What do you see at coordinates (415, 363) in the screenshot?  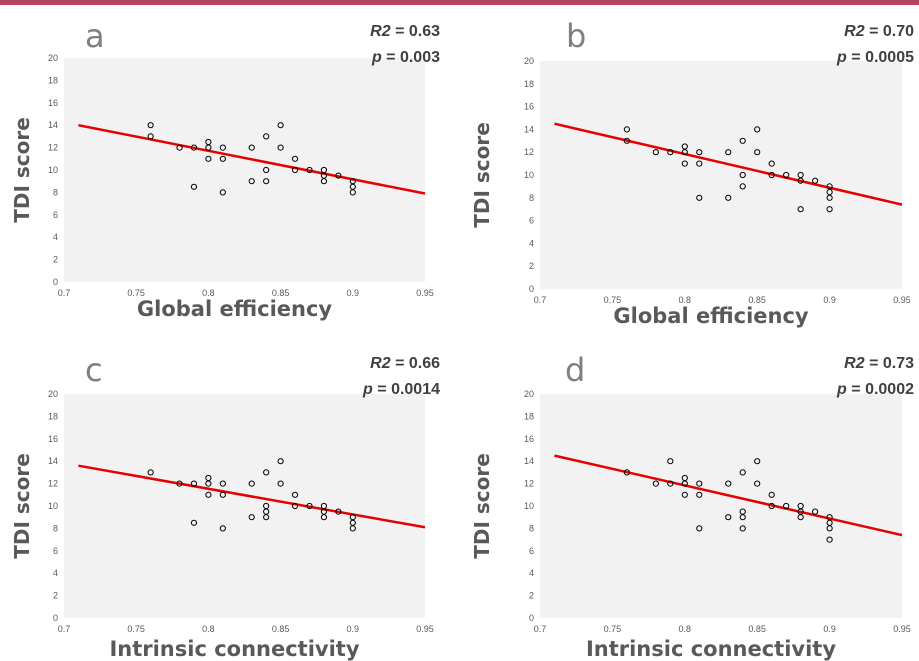 I see `r-squared-value: = 0.66` at bounding box center [415, 363].